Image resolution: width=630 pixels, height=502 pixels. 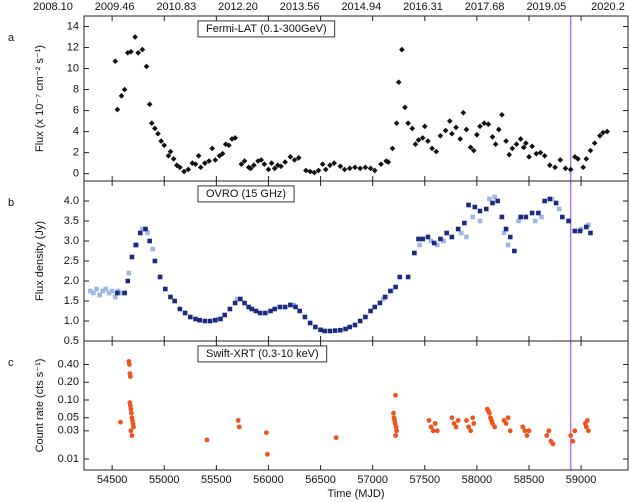 What do you see at coordinates (320, 480) in the screenshot?
I see `x-tick-label: 56500` at bounding box center [320, 480].